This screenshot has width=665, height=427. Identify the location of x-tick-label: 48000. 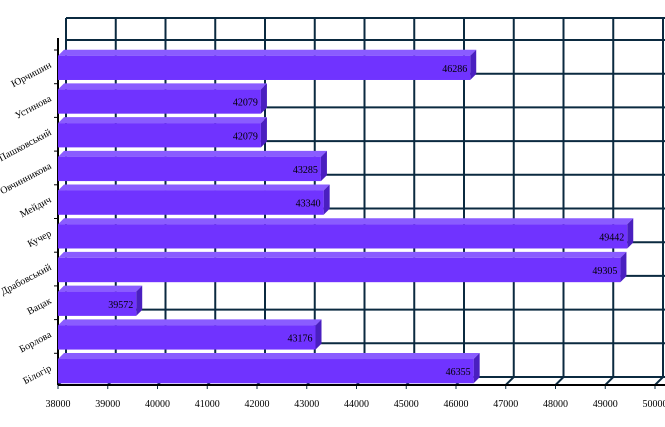
(555, 404).